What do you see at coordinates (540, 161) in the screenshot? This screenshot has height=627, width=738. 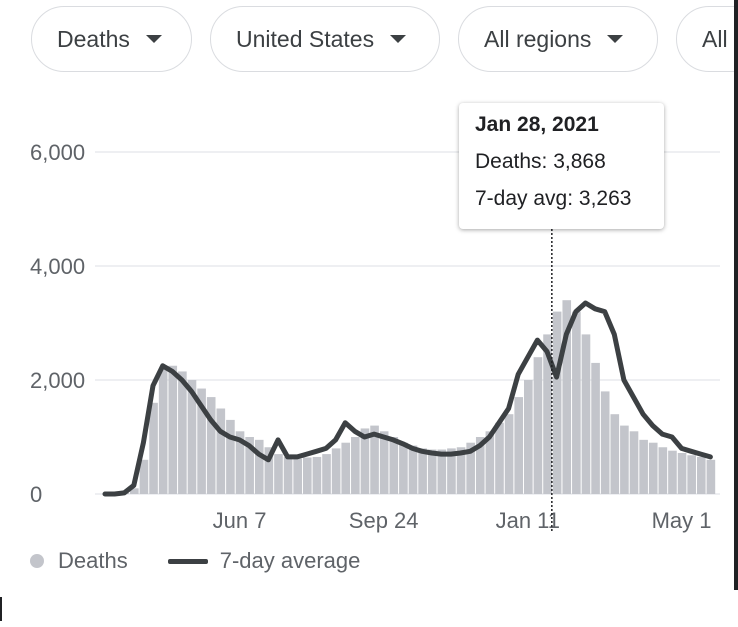 I see `tooltip-deaths: Deaths: 3,868` at bounding box center [540, 161].